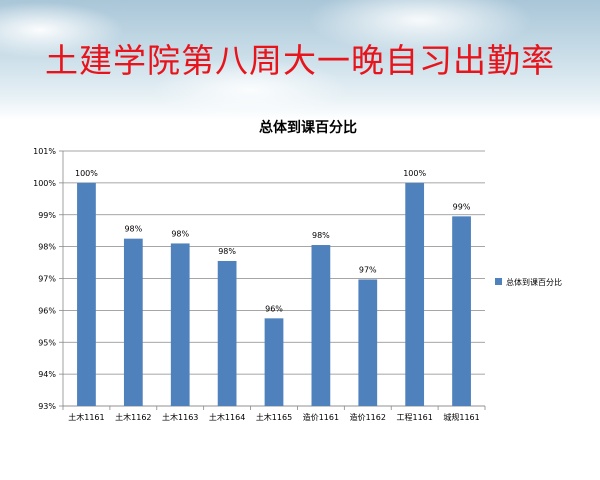 The width and height of the screenshot is (600, 480). I want to click on x-tick-label: 土木1161, so click(86, 417).